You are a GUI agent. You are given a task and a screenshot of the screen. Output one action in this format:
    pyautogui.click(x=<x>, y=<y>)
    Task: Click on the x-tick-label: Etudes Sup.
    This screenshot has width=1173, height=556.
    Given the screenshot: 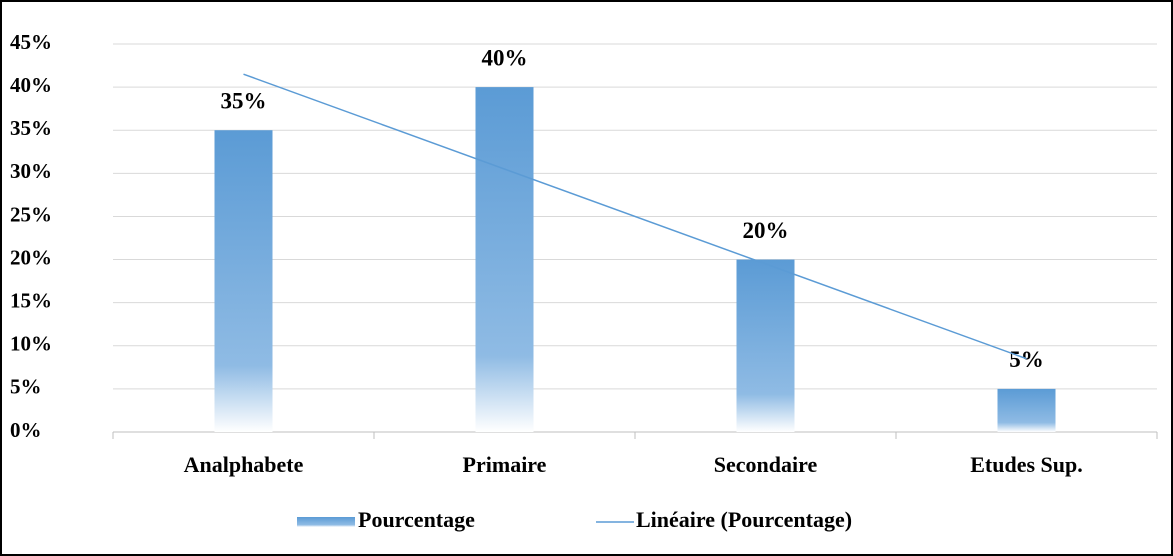 What is the action you would take?
    pyautogui.click(x=1026, y=464)
    